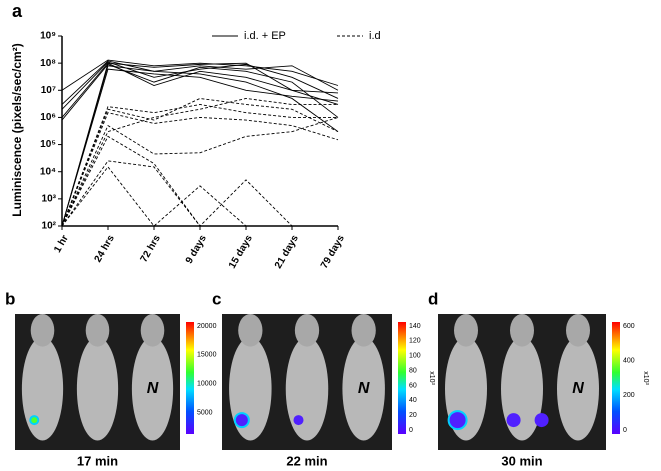 This screenshot has height=471, width=661. What do you see at coordinates (629, 326) in the screenshot?
I see `colorbar-tick: 600` at bounding box center [629, 326].